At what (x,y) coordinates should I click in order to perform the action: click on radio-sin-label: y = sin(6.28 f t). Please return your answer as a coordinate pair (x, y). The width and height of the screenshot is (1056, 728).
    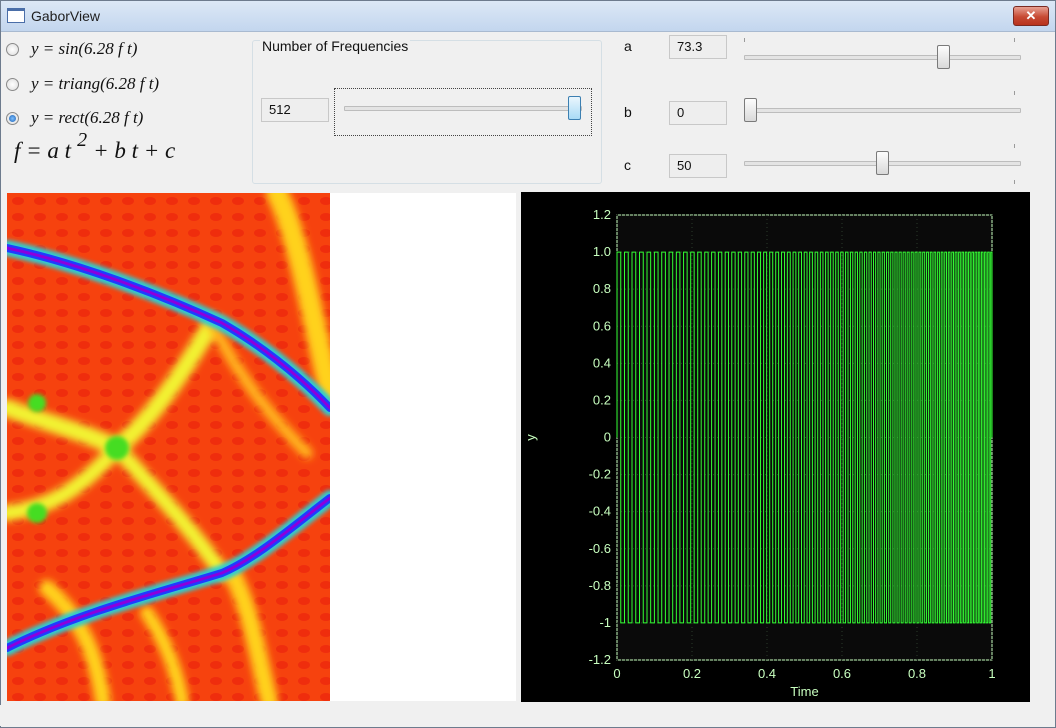
    Looking at the image, I should click on (84, 48).